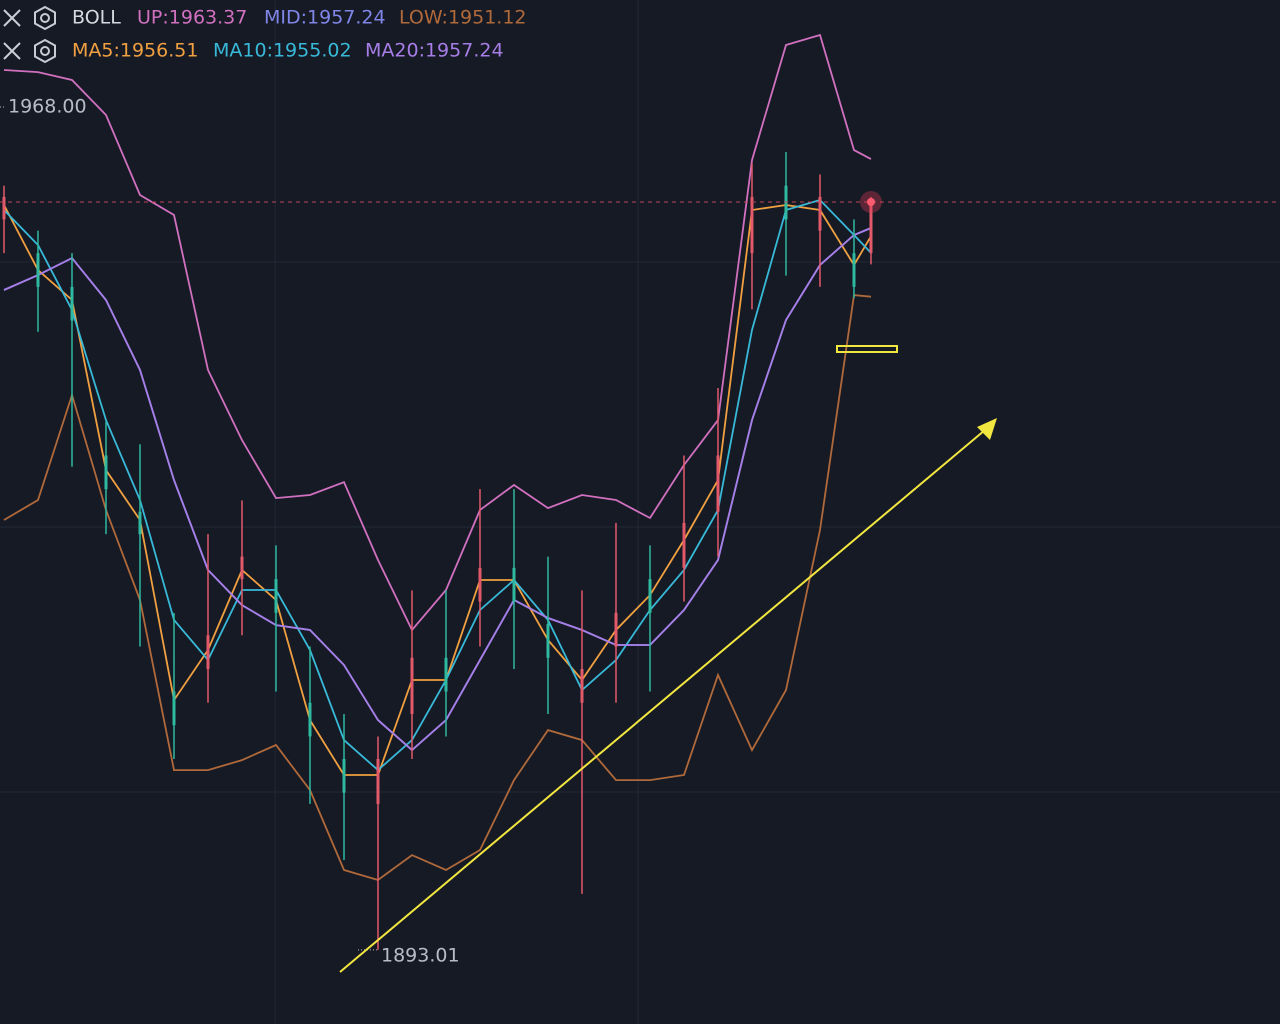  What do you see at coordinates (463, 18) in the screenshot?
I see `legend-entry: LOW:1951.12` at bounding box center [463, 18].